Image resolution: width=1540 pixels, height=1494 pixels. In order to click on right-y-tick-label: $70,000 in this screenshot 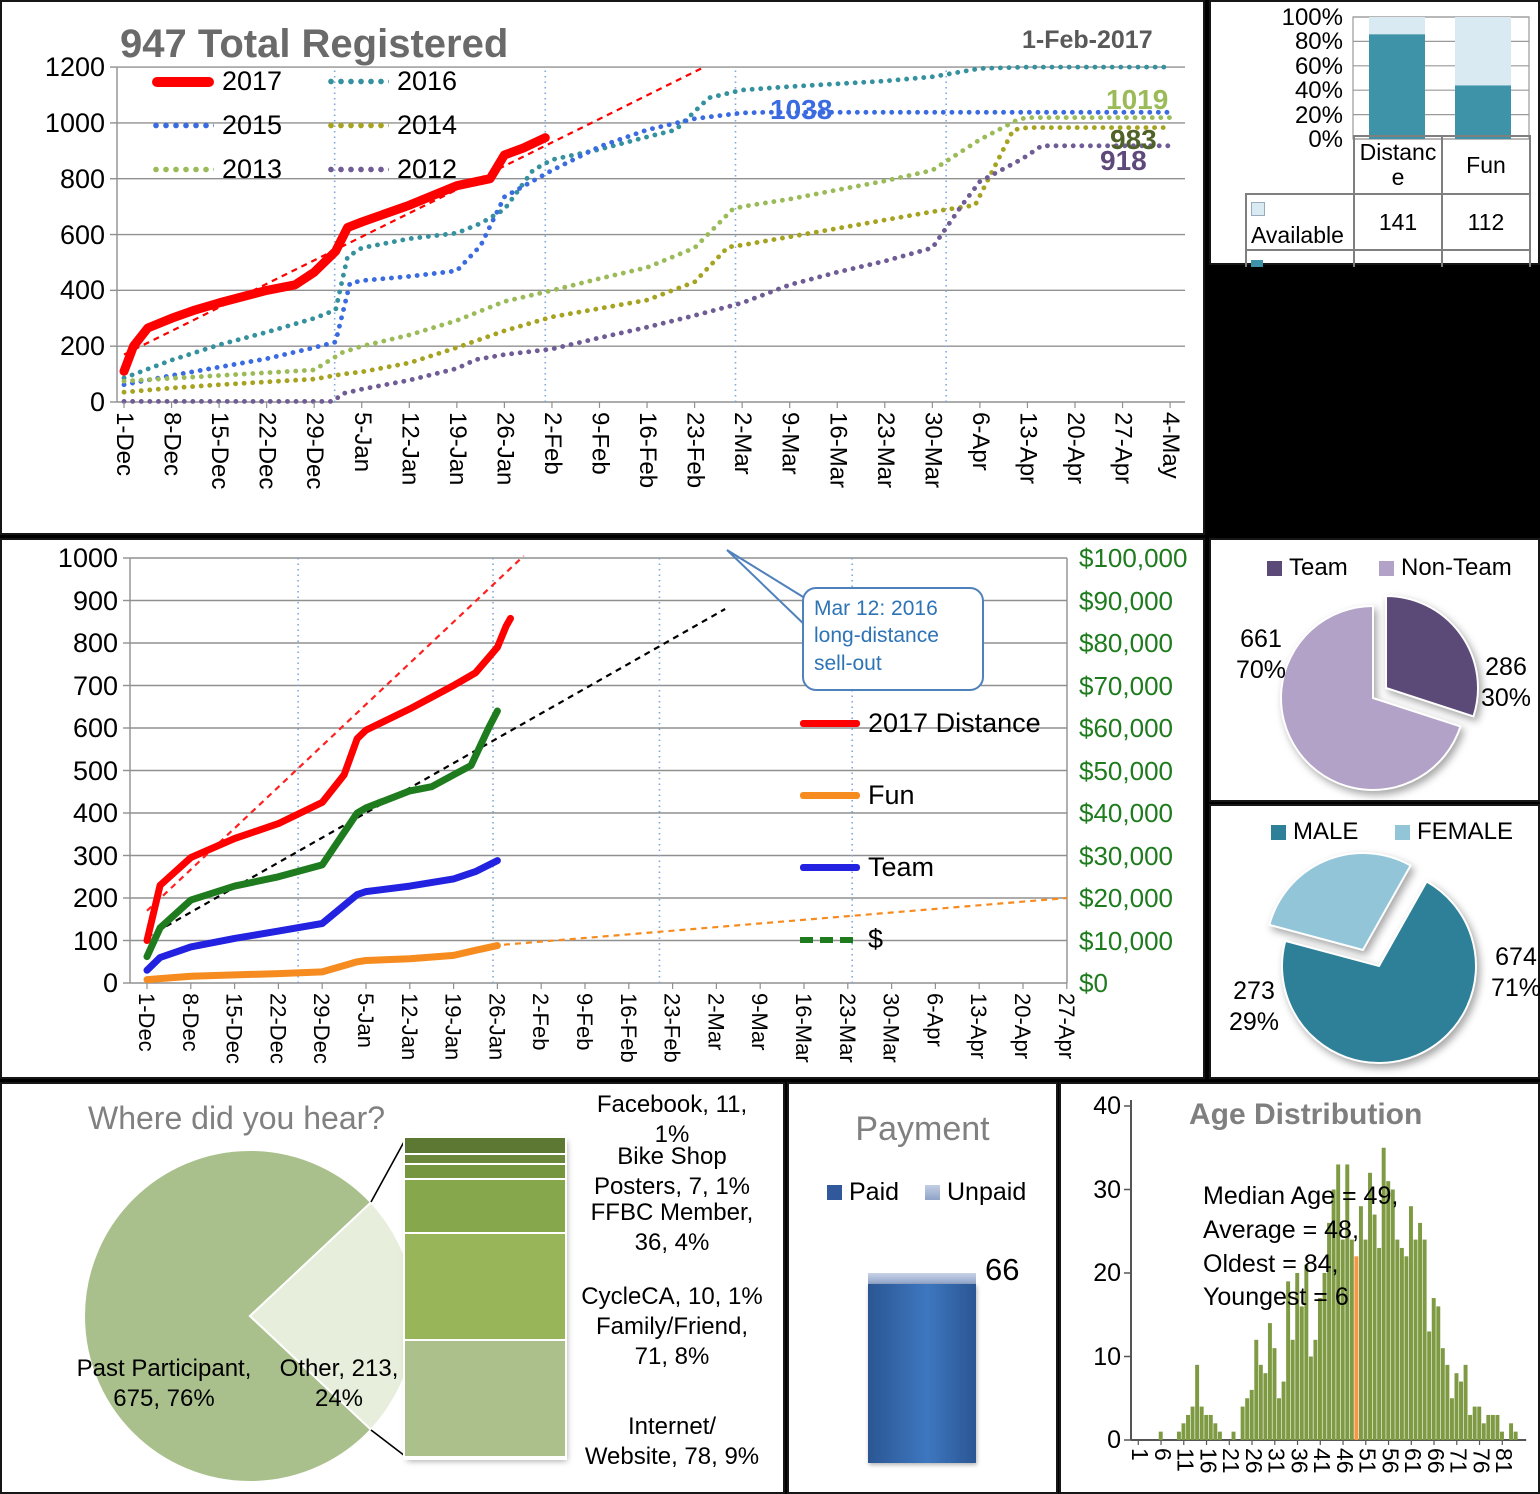, I will do `click(1126, 685)`.